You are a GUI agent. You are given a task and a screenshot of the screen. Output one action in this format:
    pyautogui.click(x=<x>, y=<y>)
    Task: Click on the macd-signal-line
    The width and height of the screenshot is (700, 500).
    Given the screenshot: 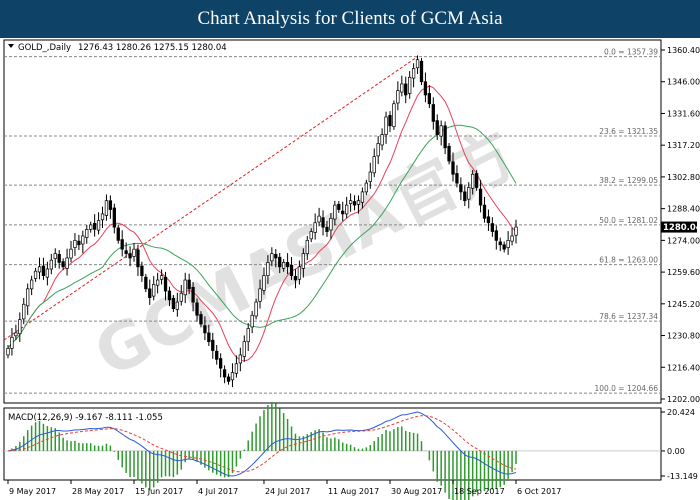 What is the action you would take?
    pyautogui.click(x=262, y=444)
    